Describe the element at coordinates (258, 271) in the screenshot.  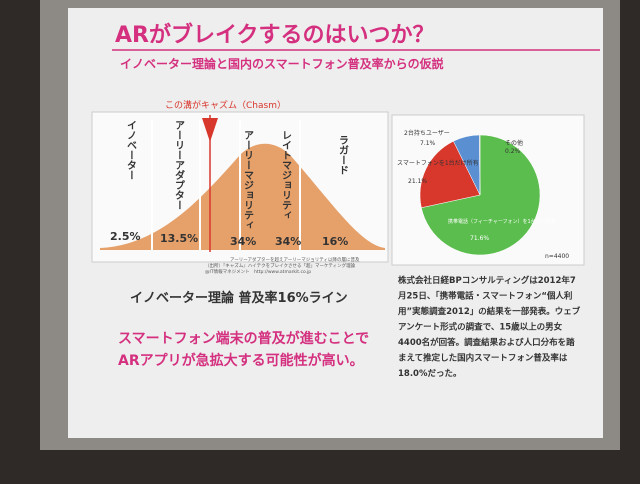
I see `caption: @IT情報マネジメント http://www.atmarkit.co.jp` at that location.